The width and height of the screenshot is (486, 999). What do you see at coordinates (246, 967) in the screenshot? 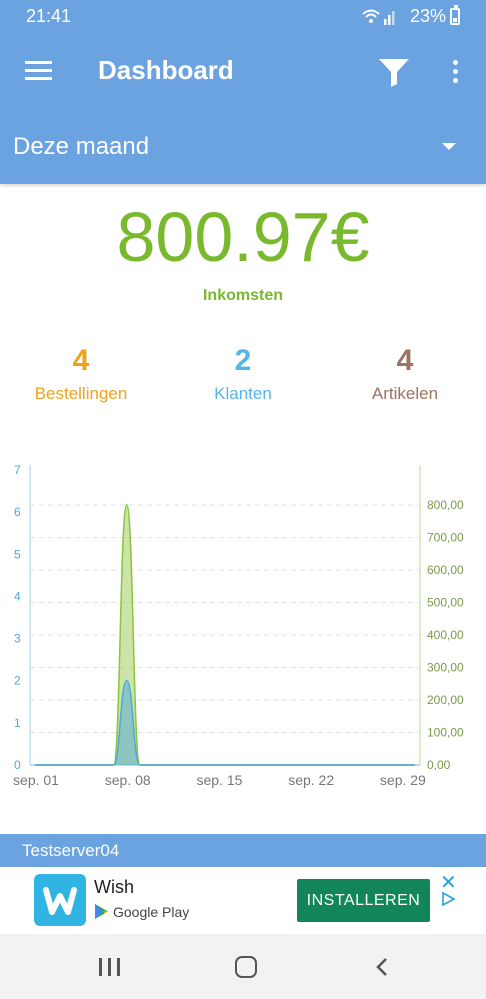
I see `home-icon` at bounding box center [246, 967].